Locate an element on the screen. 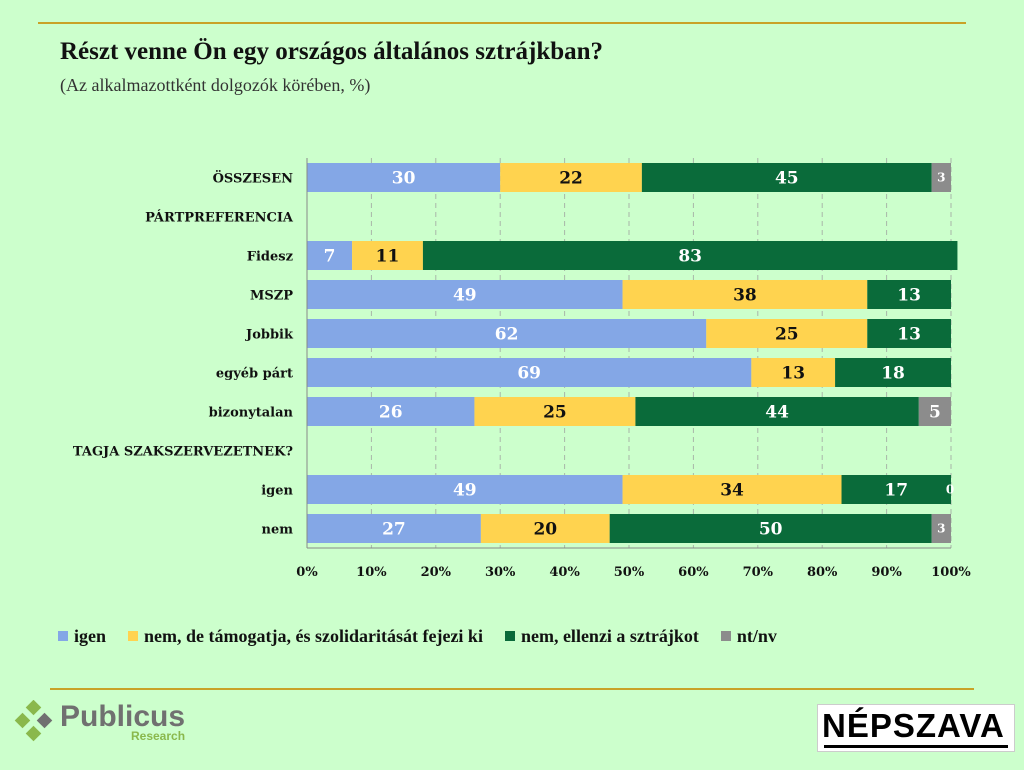 This screenshot has width=1024, height=770. data-label: 17 is located at coordinates (896, 491).